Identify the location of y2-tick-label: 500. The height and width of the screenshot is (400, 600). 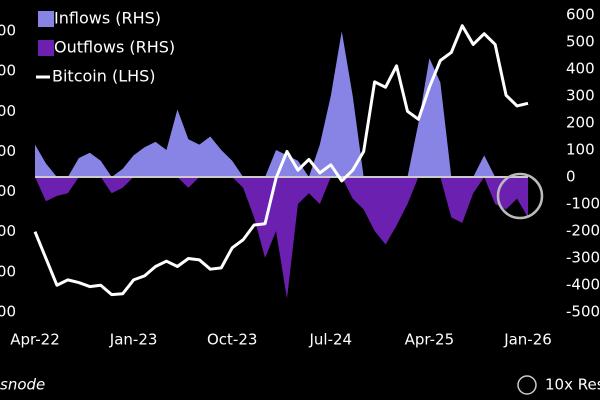
(580, 42).